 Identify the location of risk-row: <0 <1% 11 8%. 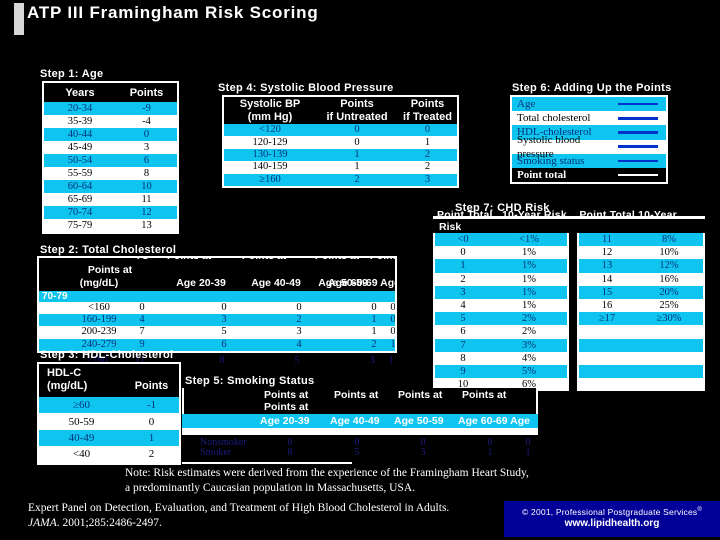
(569, 240).